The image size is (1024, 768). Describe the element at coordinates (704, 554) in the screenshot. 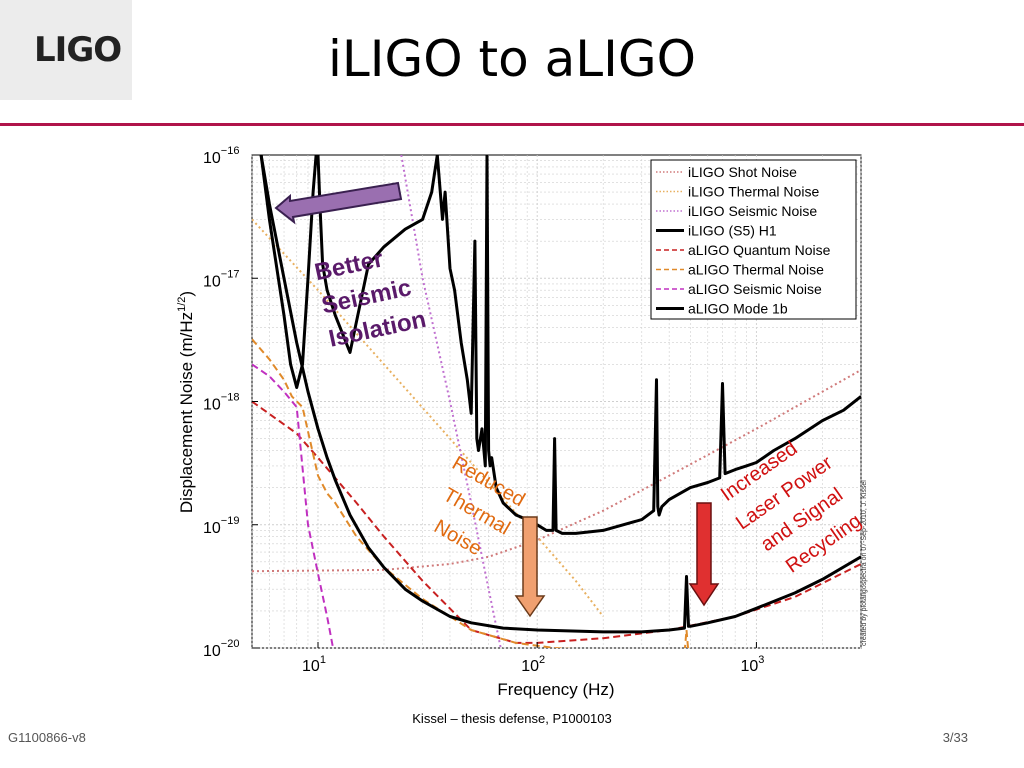

I see `quantum-arrow` at that location.